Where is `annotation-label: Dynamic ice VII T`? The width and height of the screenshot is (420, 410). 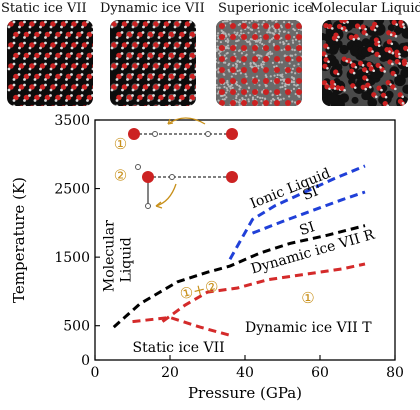 annotation-label: Dynamic ice VII T is located at coordinates (308, 328).